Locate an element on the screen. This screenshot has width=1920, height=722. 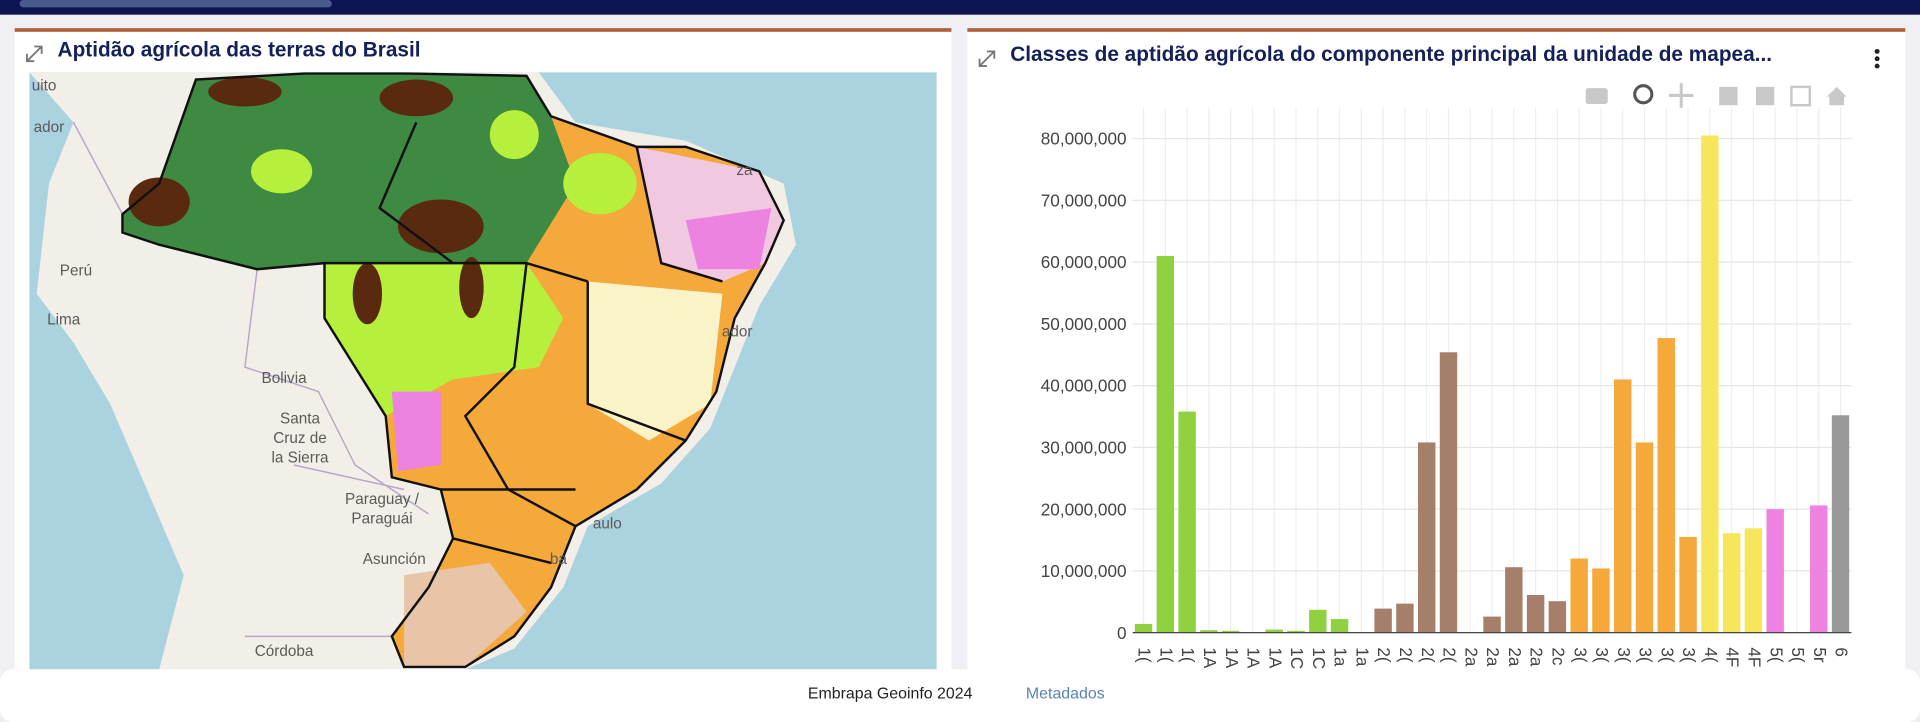
menu-icon is located at coordinates (1877, 58).